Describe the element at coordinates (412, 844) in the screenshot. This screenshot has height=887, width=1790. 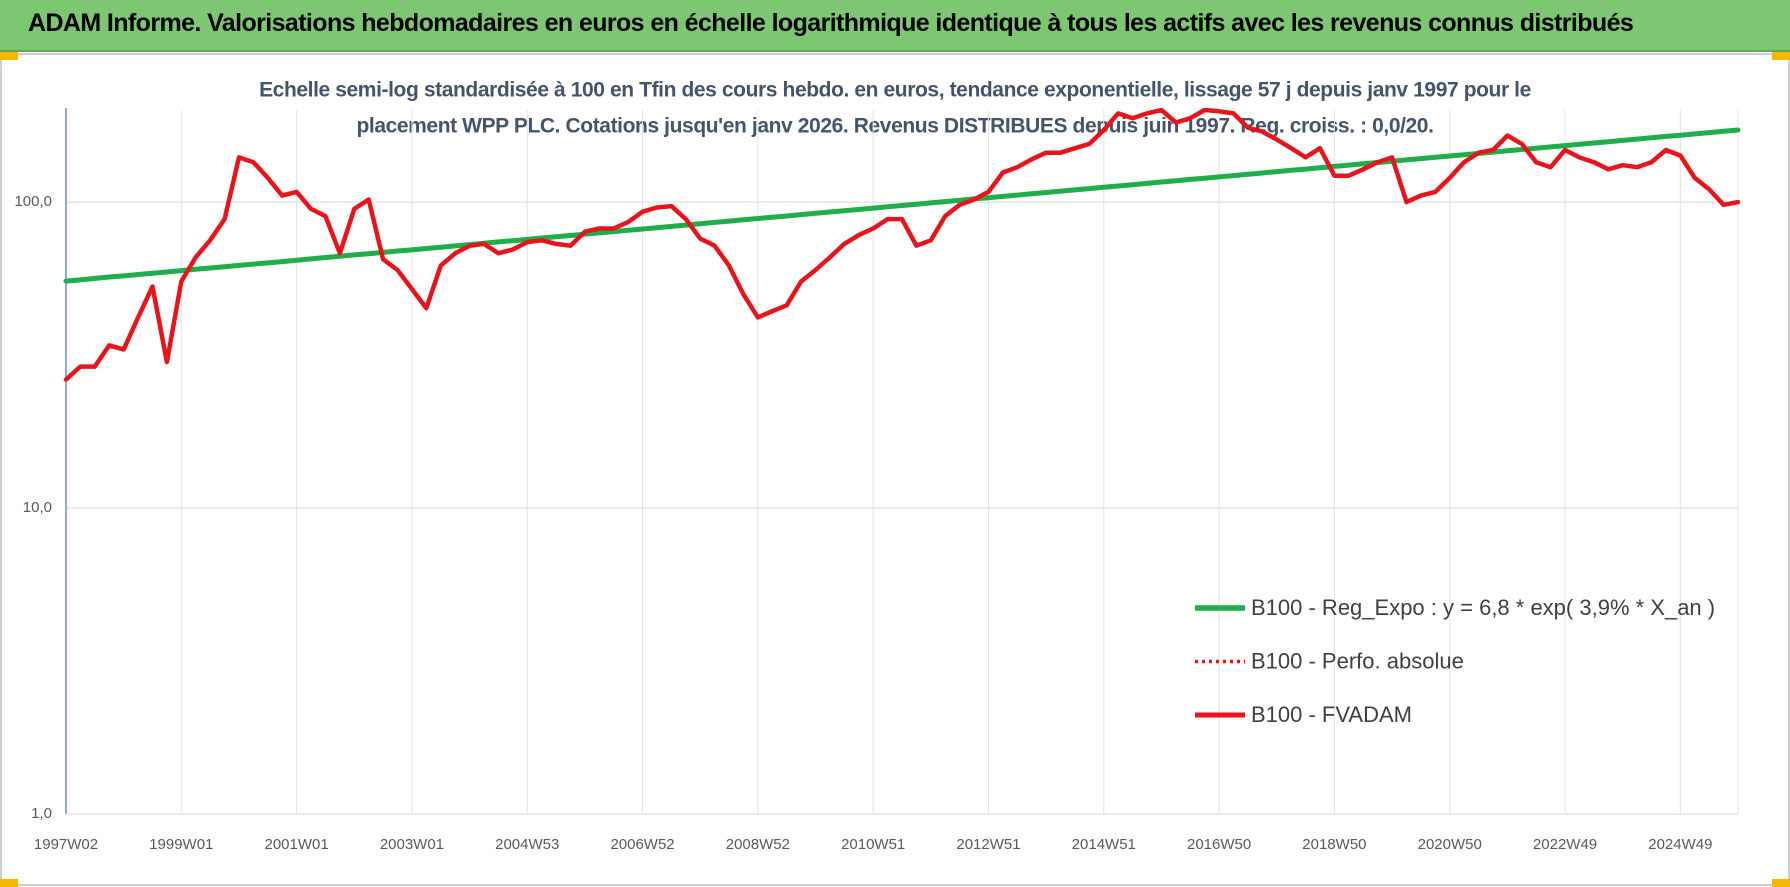
I see `x-tick-label: 2003W01` at that location.